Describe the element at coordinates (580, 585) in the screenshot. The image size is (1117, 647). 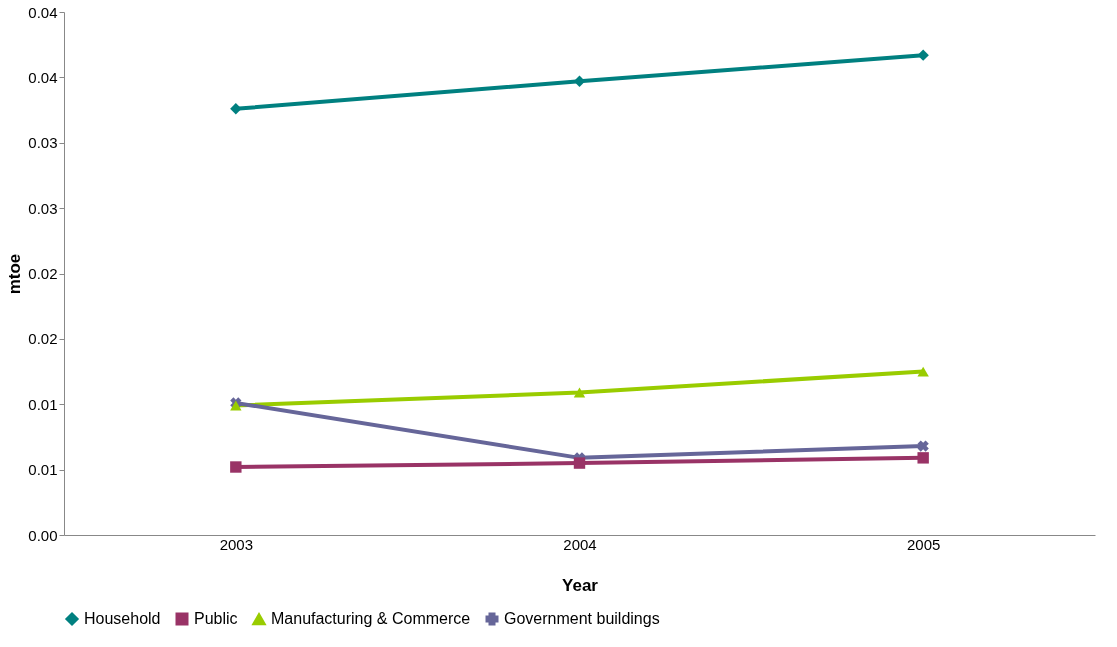
I see `x-axis-title: Year` at that location.